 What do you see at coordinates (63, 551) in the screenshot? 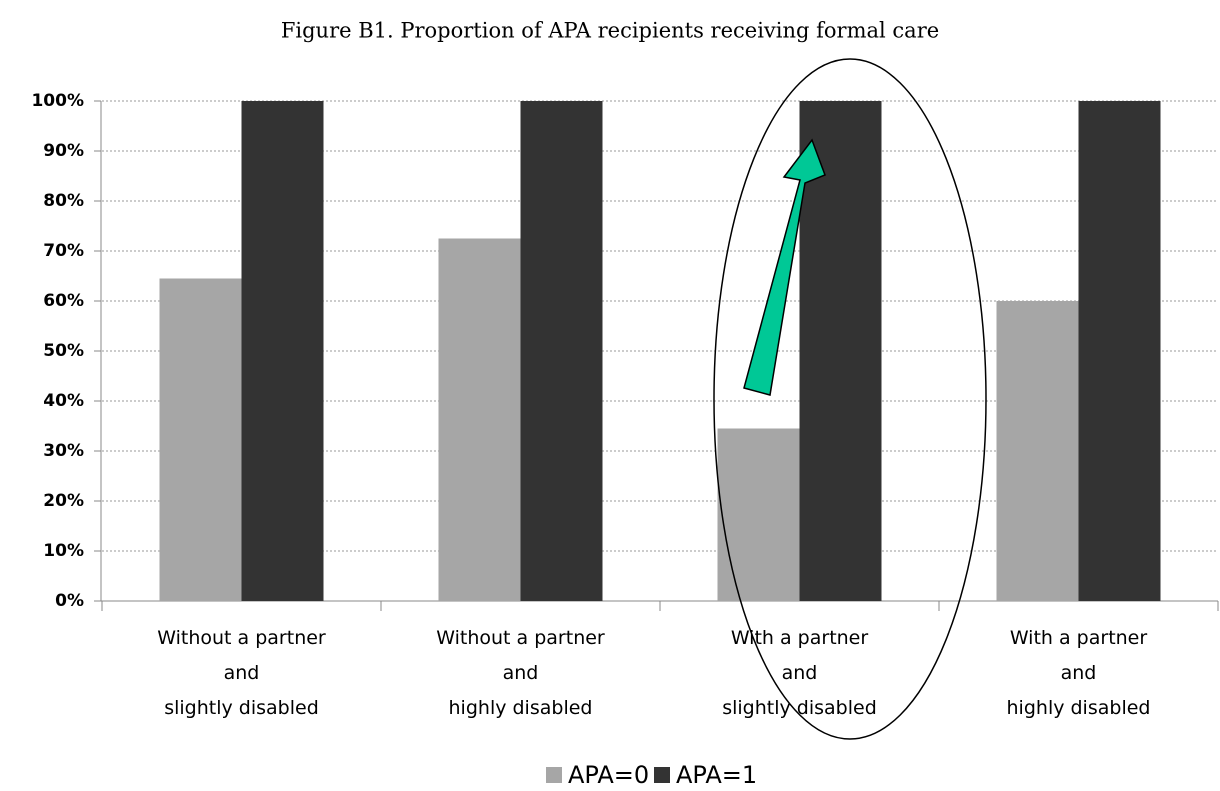
I see `y-tick-label: 10%` at bounding box center [63, 551].